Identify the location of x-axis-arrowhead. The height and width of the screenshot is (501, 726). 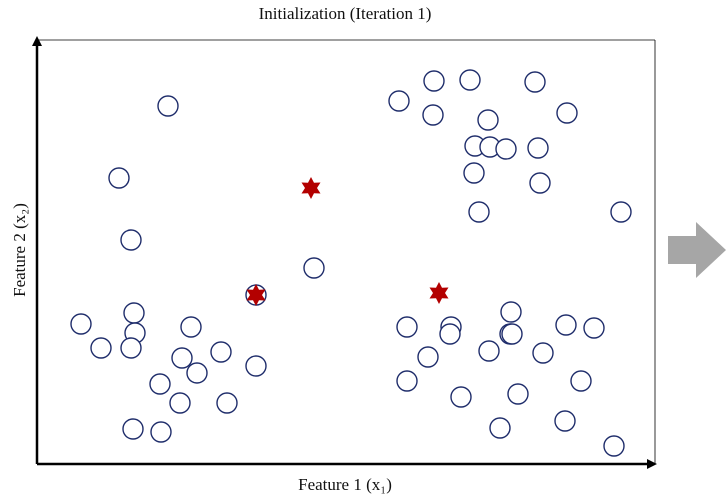
(652, 464).